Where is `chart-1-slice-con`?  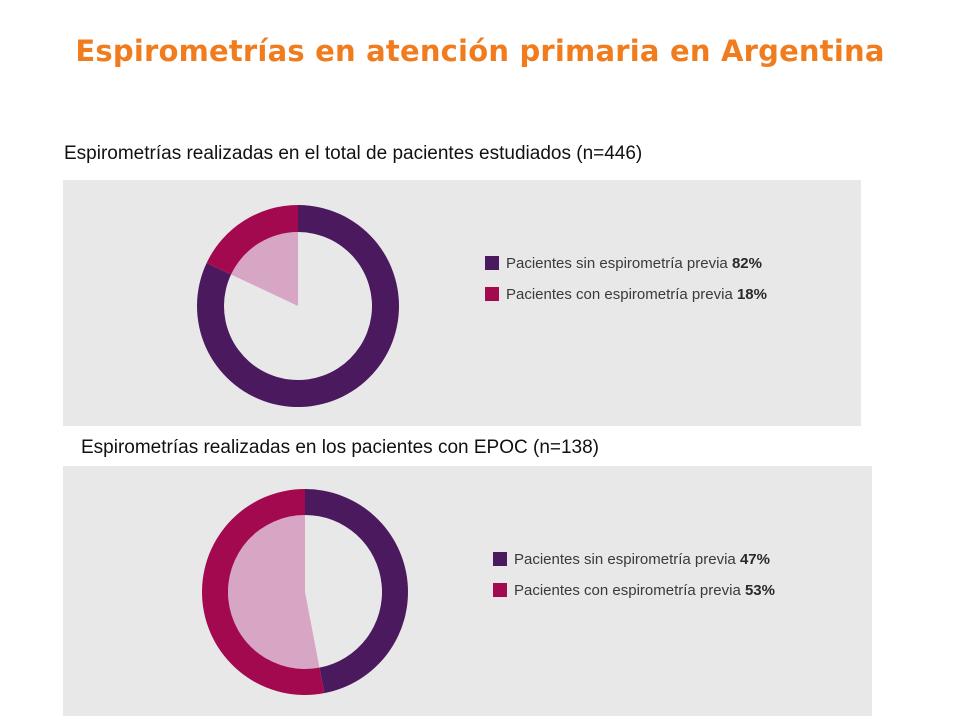 chart-1-slice-con is located at coordinates (252, 240).